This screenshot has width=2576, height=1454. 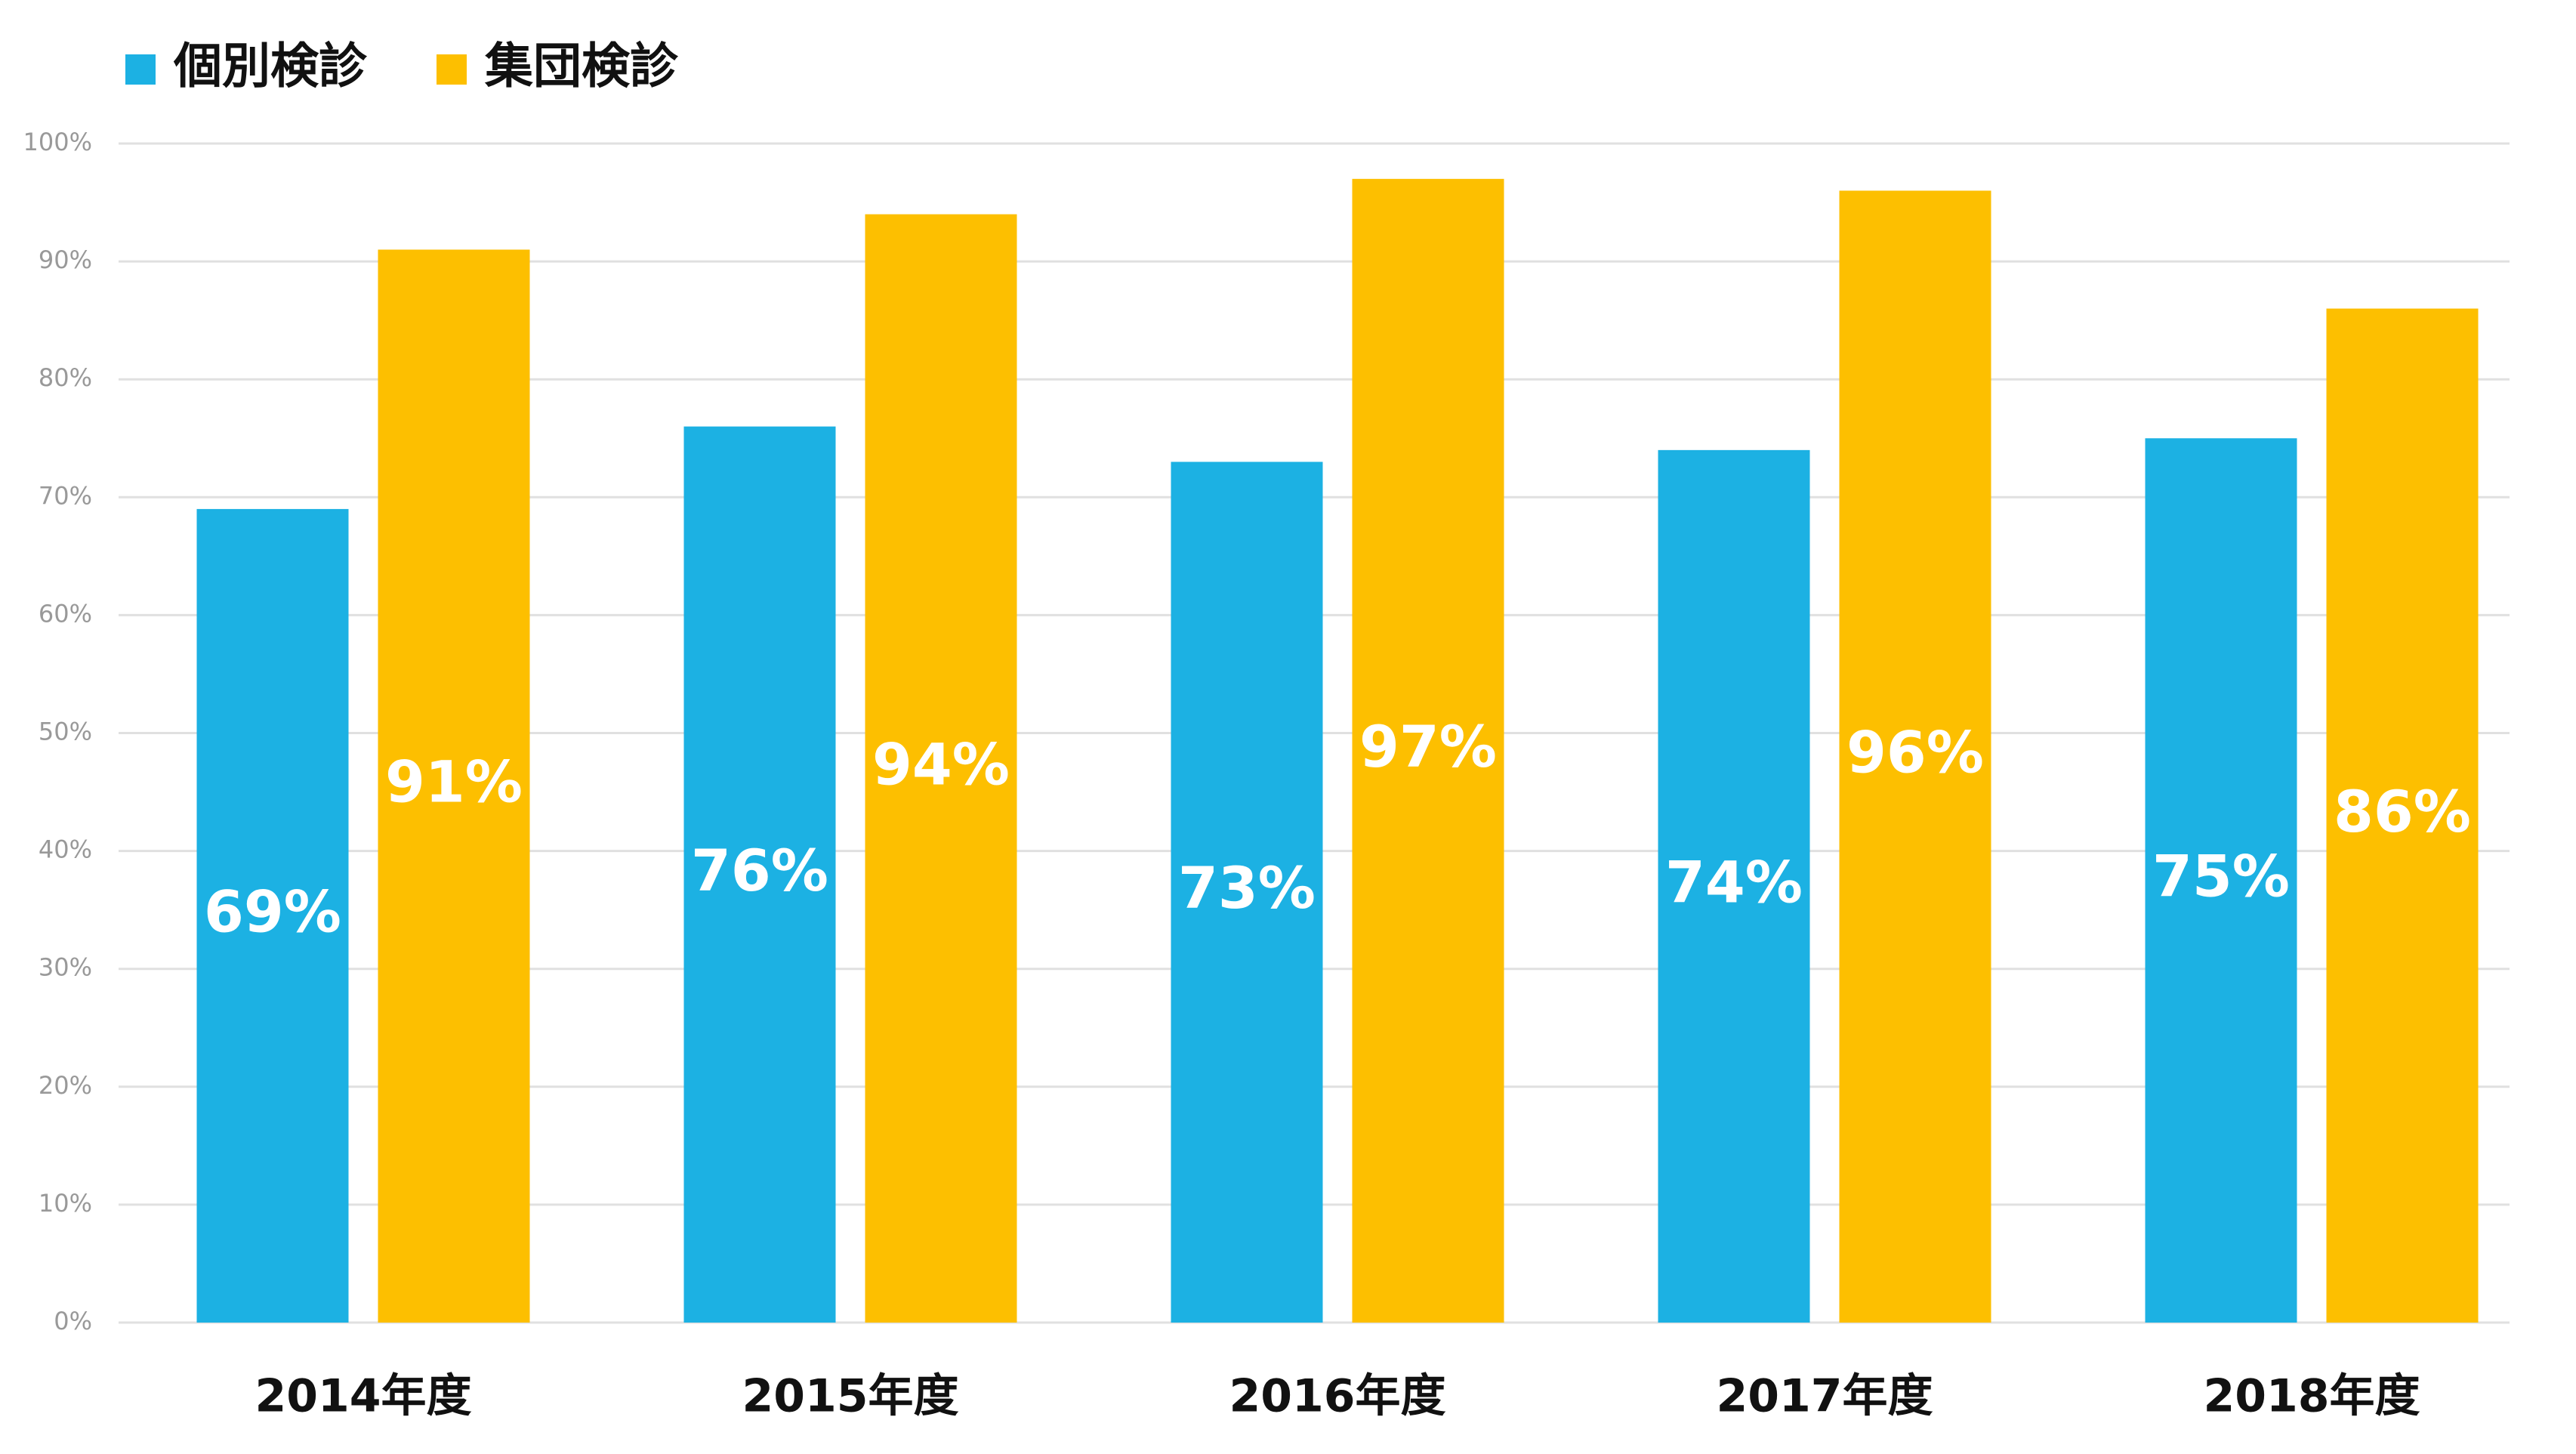 What do you see at coordinates (65, 968) in the screenshot?
I see `y-tick-label: 30%` at bounding box center [65, 968].